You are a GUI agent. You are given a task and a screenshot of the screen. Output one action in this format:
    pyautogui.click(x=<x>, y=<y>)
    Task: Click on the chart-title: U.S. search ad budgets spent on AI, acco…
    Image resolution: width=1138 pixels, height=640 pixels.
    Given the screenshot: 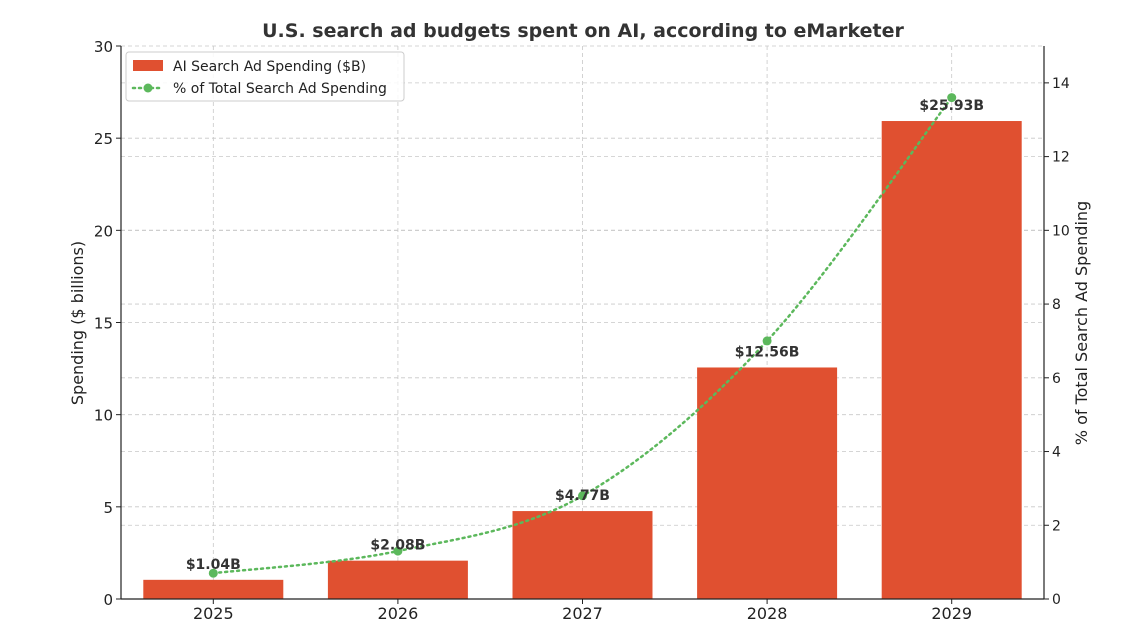 What is the action you would take?
    pyautogui.click(x=583, y=31)
    